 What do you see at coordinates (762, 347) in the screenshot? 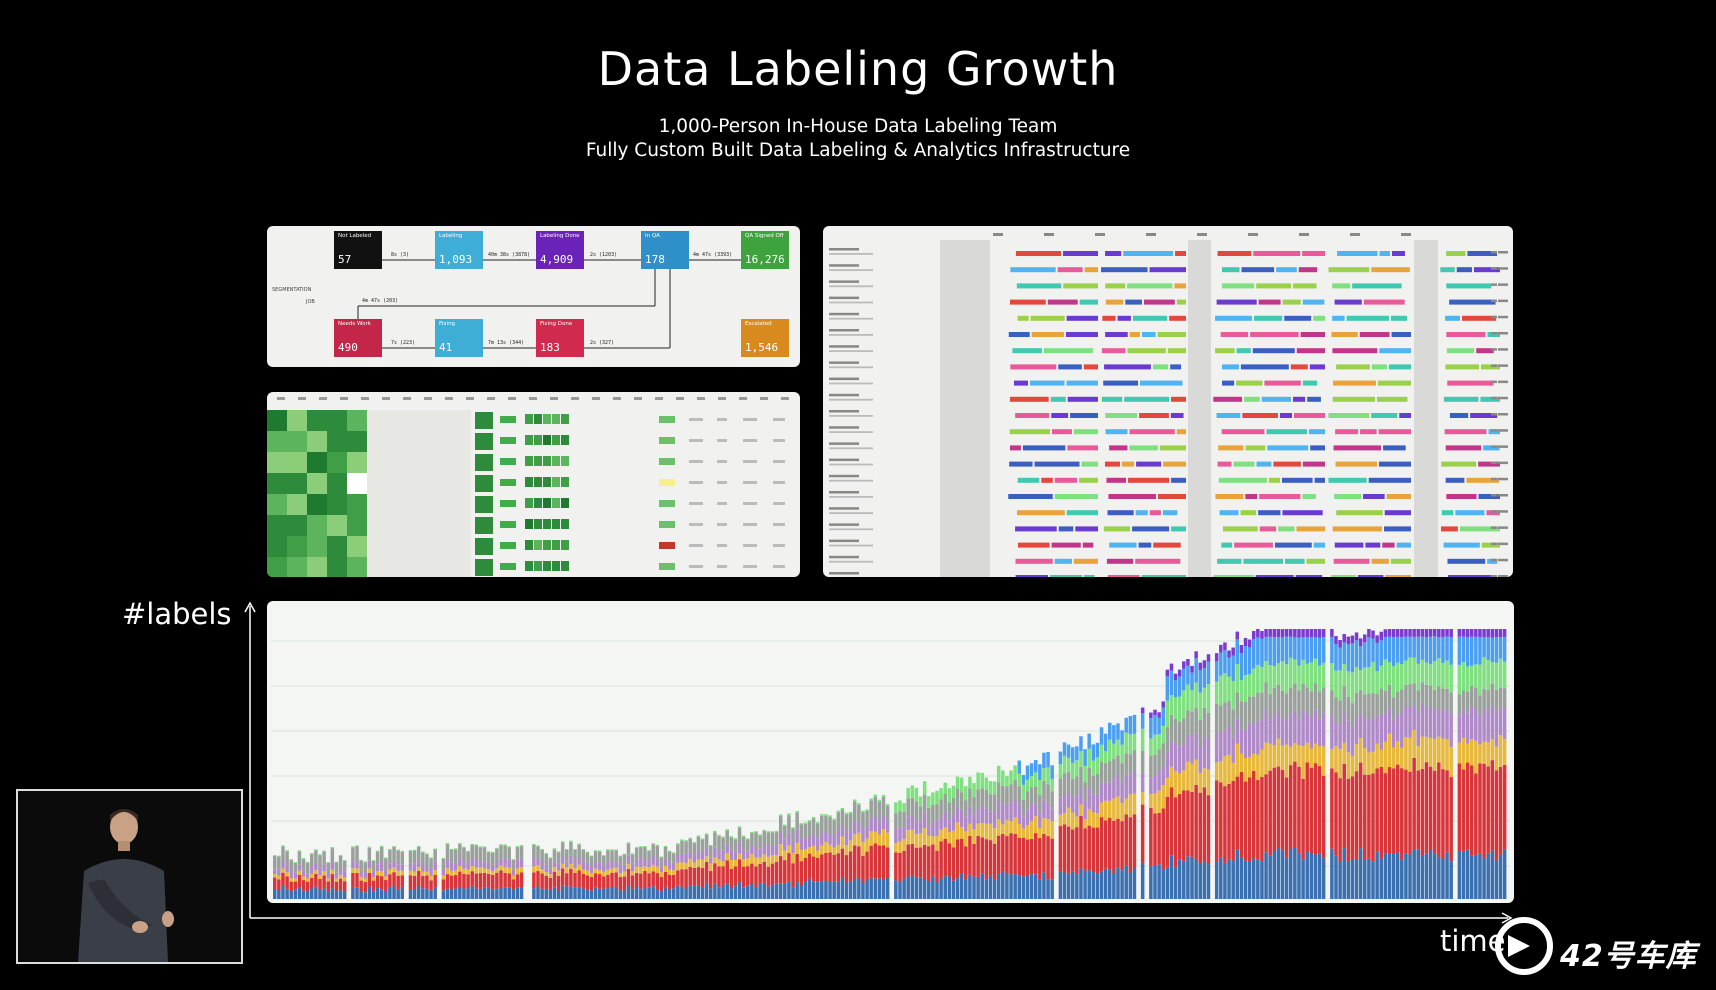
I see `flow-node-value: 1,546` at bounding box center [762, 347].